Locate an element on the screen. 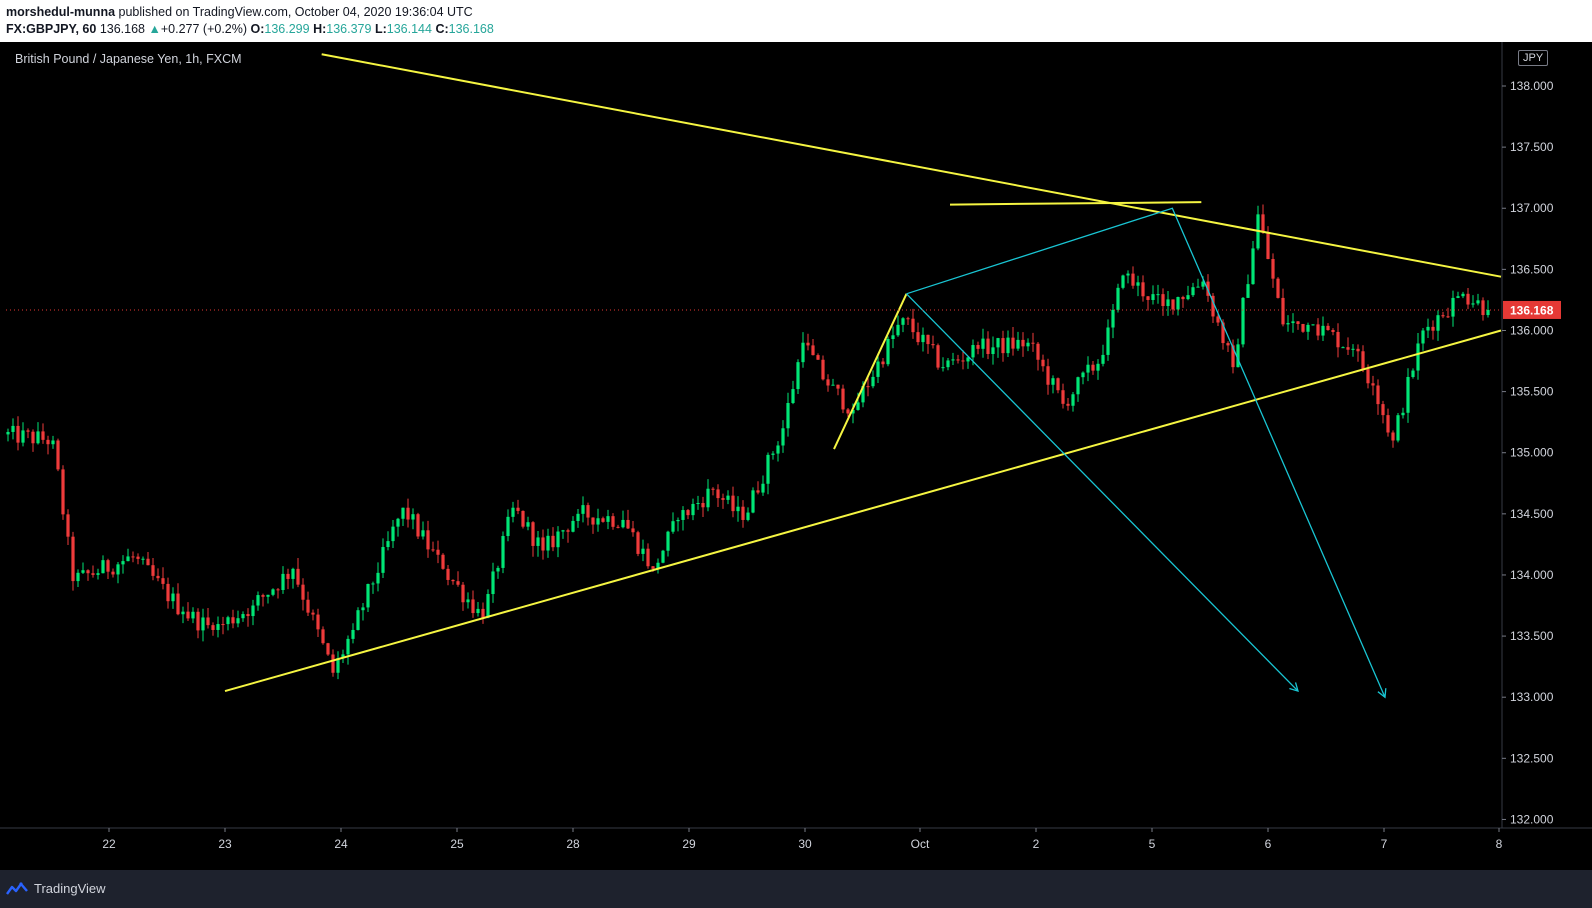 The height and width of the screenshot is (908, 1592). up-arrow-icon: ▲ is located at coordinates (154, 29).